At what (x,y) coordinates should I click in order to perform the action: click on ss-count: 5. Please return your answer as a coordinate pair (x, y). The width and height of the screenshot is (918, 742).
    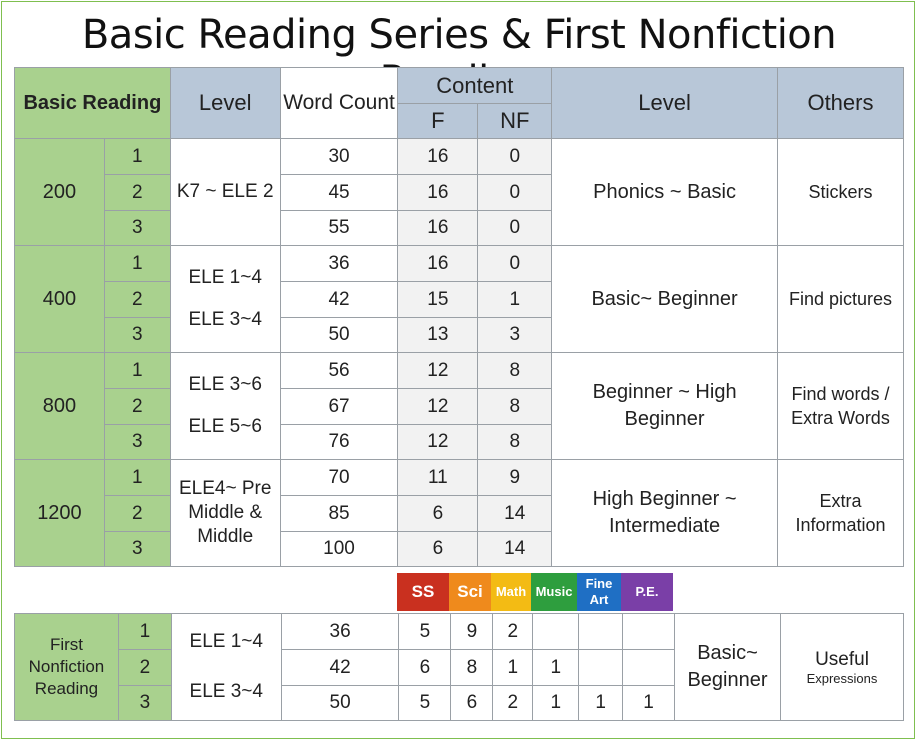
    Looking at the image, I should click on (425, 703).